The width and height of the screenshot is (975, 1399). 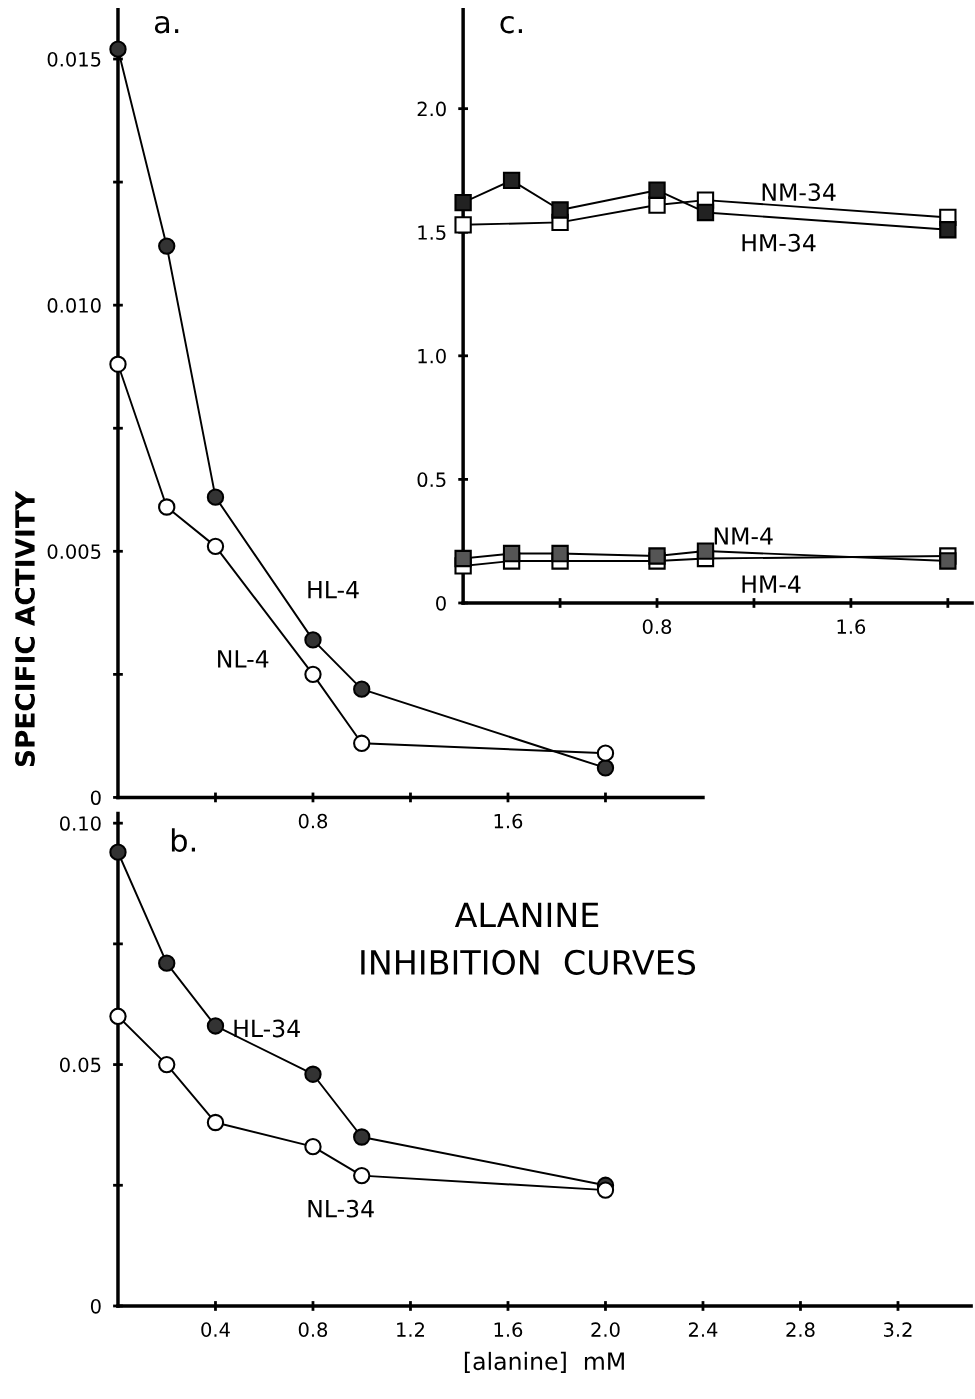 I want to click on y-tick-label: 0.05, so click(x=80, y=1065).